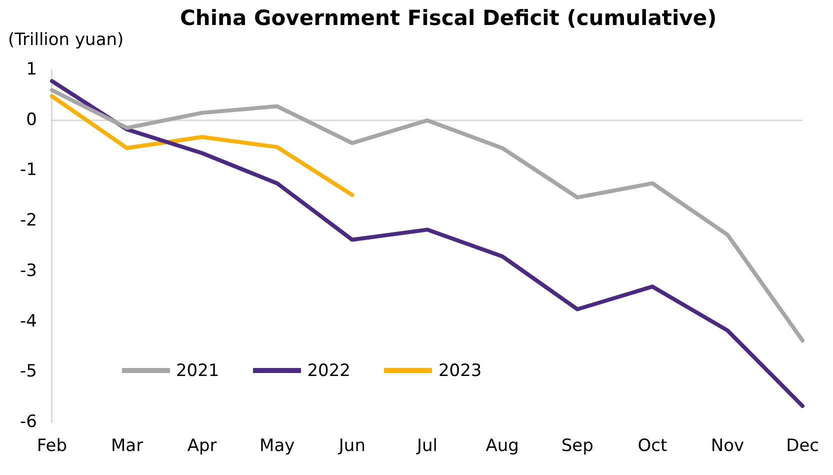  Describe the element at coordinates (427, 446) in the screenshot. I see `x-tick-label: Jul` at that location.